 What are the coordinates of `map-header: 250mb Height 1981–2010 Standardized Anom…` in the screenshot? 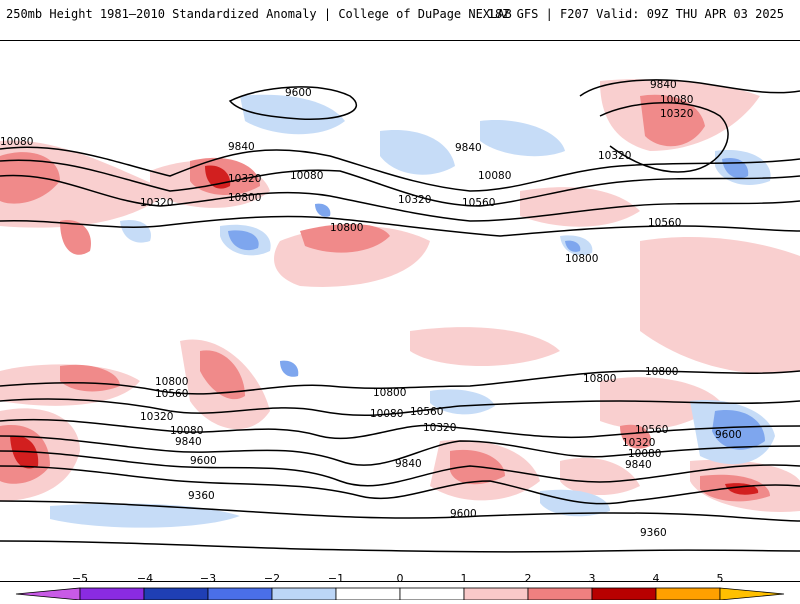 It's located at (400, 20).